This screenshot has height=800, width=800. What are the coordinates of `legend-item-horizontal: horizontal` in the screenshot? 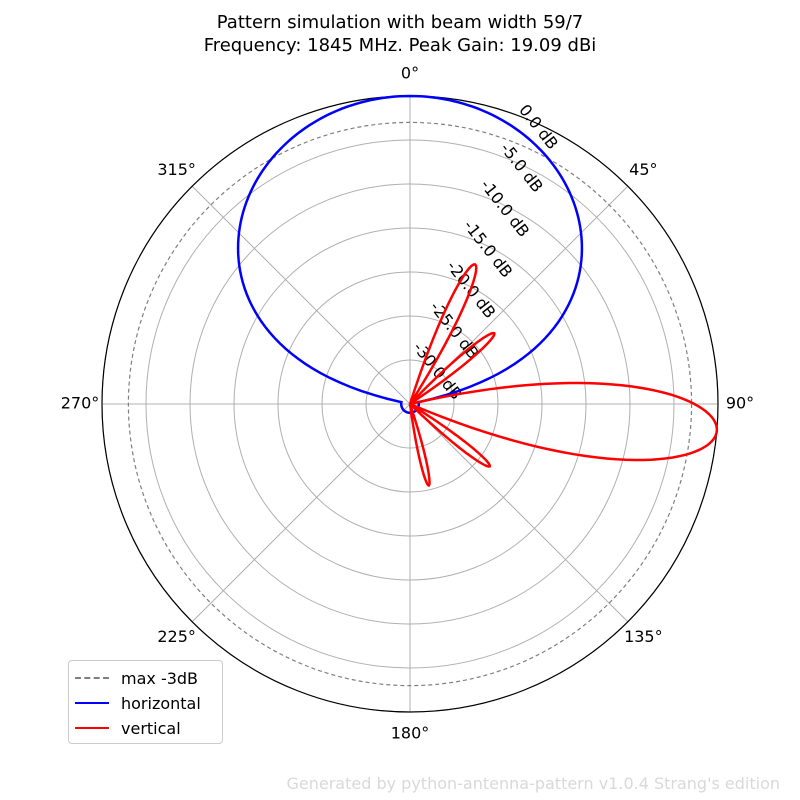 It's located at (138, 703).